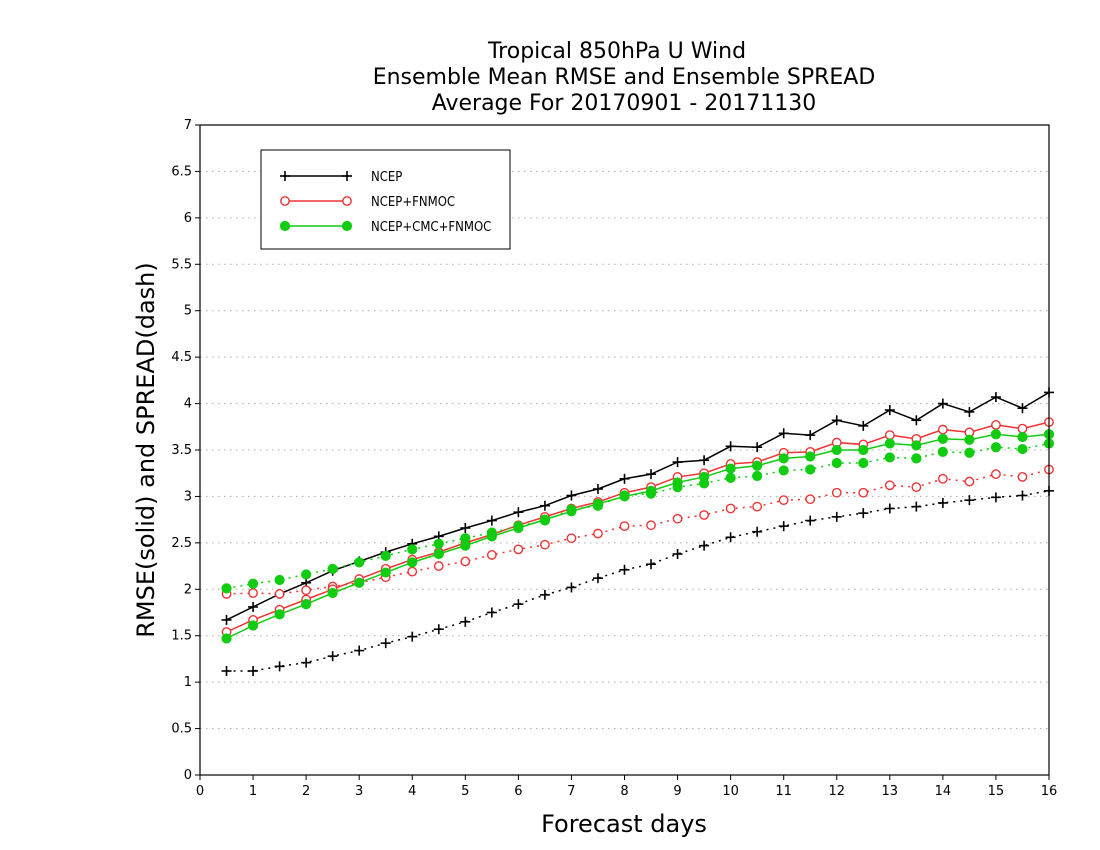 This screenshot has width=1100, height=850. I want to click on x-tick-label: 1, so click(253, 791).